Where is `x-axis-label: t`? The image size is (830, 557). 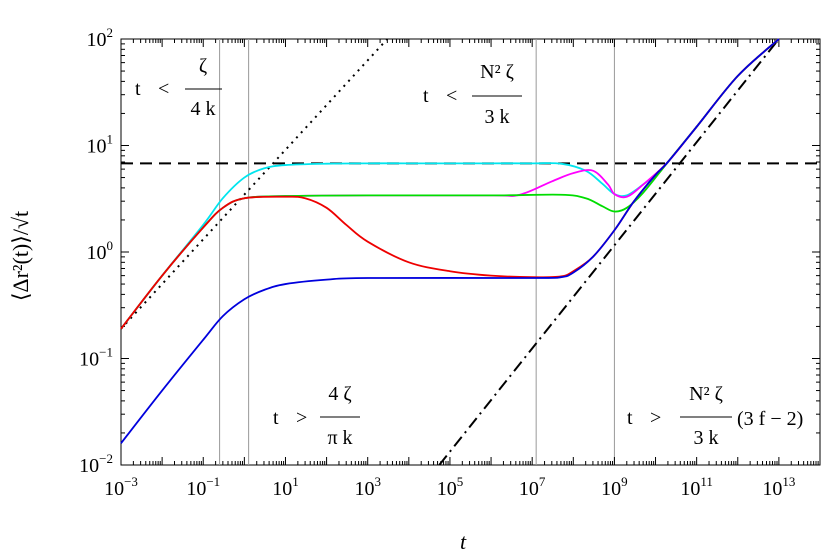
x-axis-label: t is located at coordinates (463, 541).